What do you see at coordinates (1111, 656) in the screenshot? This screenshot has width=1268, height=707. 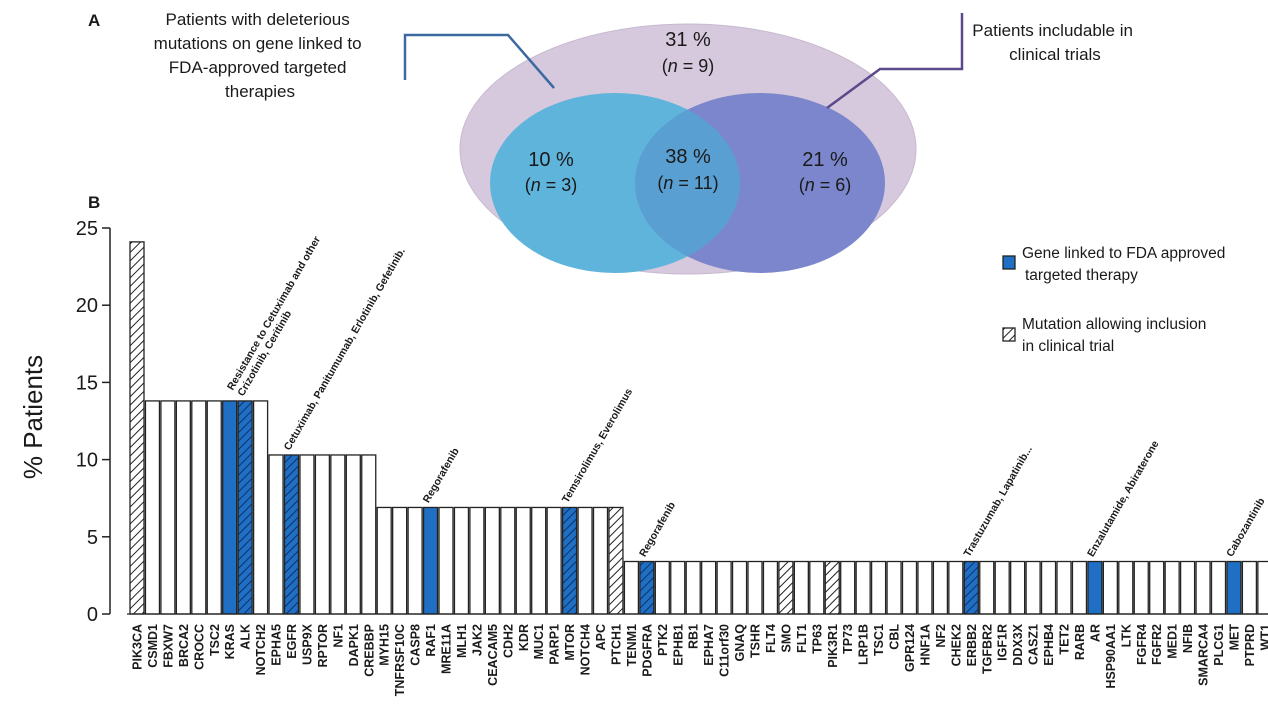 I see `x-tick-label: HSP90AA1` at bounding box center [1111, 656].